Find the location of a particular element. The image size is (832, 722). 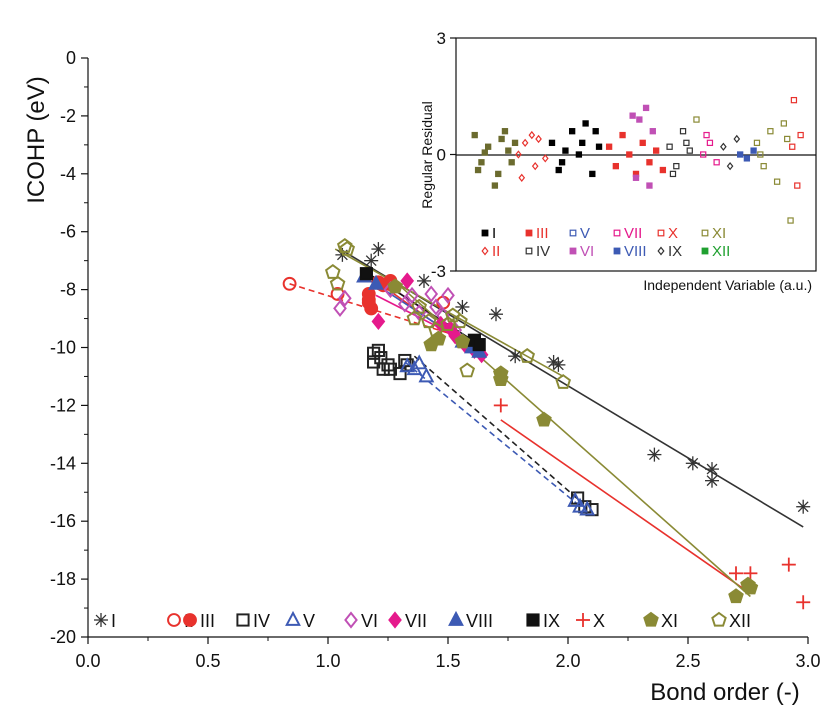

inset-series-VI is located at coordinates (642, 146).